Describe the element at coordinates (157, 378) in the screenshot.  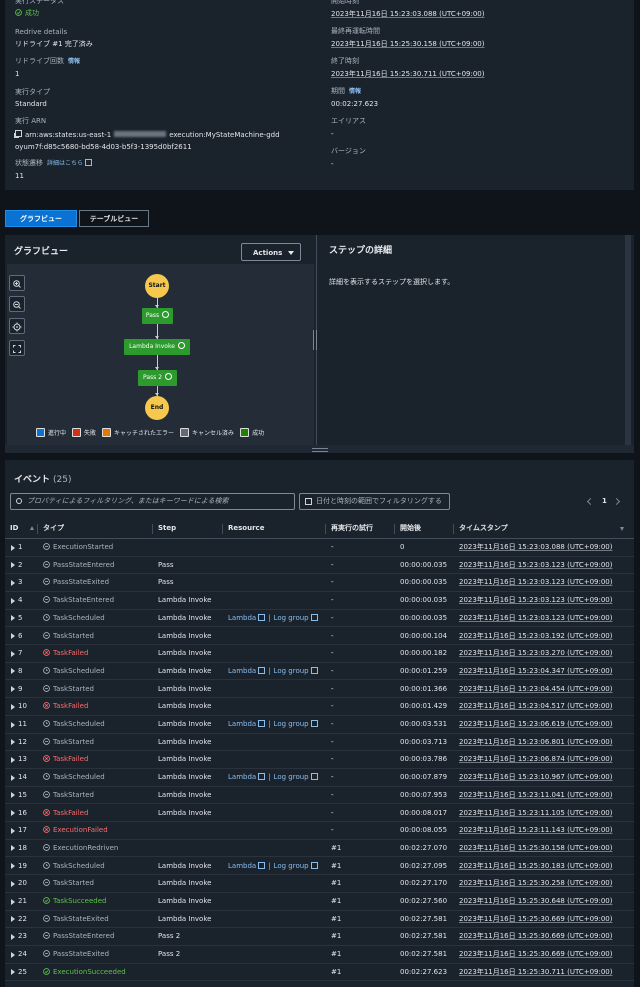
I see `state-node: Pass 2` at that location.